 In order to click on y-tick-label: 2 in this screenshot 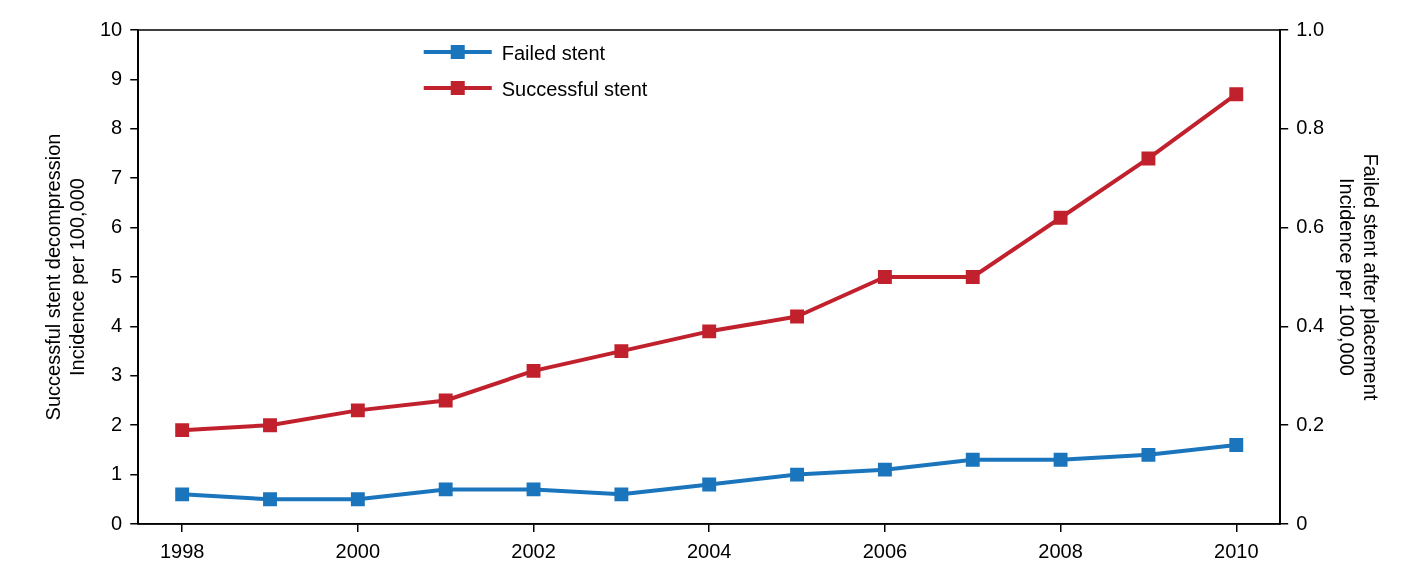, I will do `click(117, 423)`.